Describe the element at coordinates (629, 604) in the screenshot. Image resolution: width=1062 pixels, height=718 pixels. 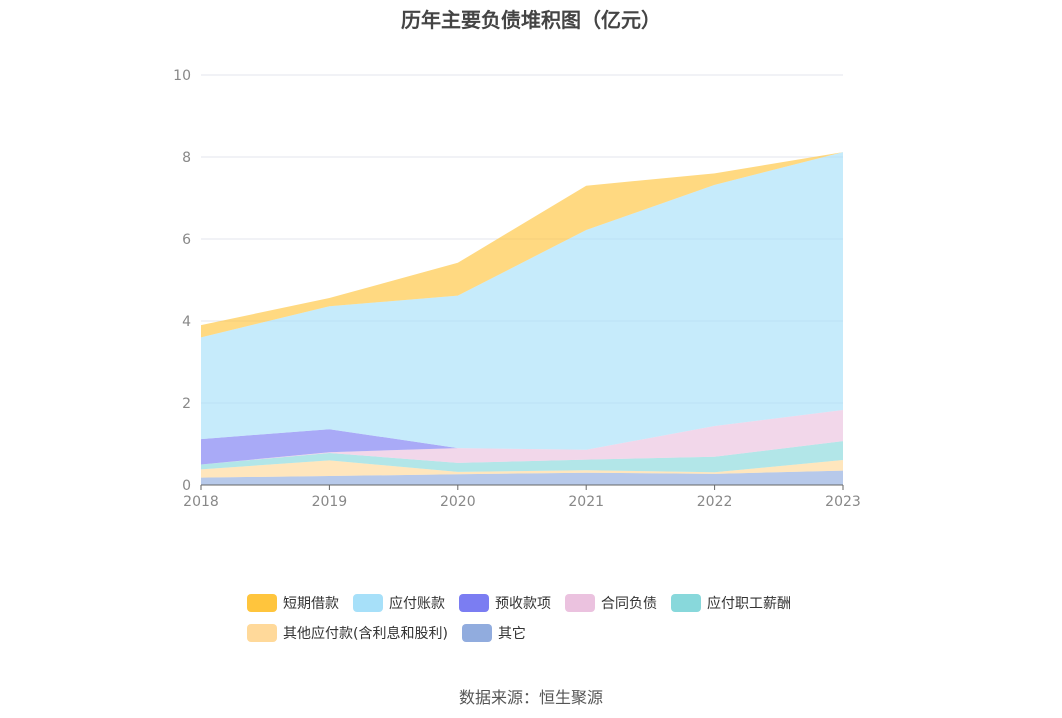
I see `legend-label: 合同负债` at that location.